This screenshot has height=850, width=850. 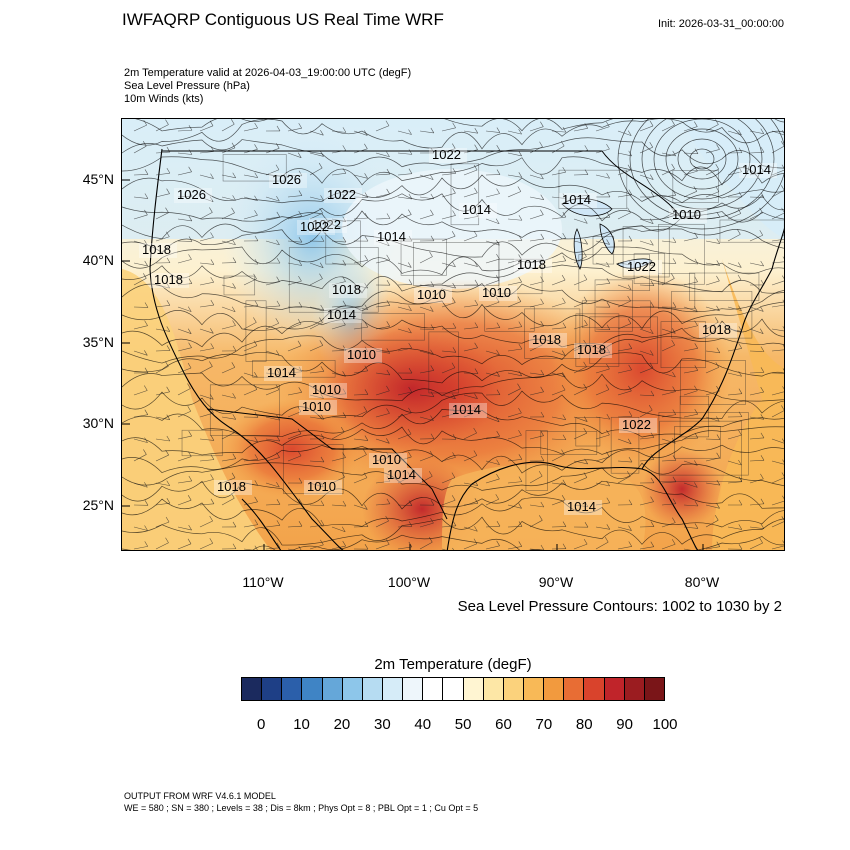 What do you see at coordinates (607, 234) in the screenshot?
I see `great-lakes` at bounding box center [607, 234].